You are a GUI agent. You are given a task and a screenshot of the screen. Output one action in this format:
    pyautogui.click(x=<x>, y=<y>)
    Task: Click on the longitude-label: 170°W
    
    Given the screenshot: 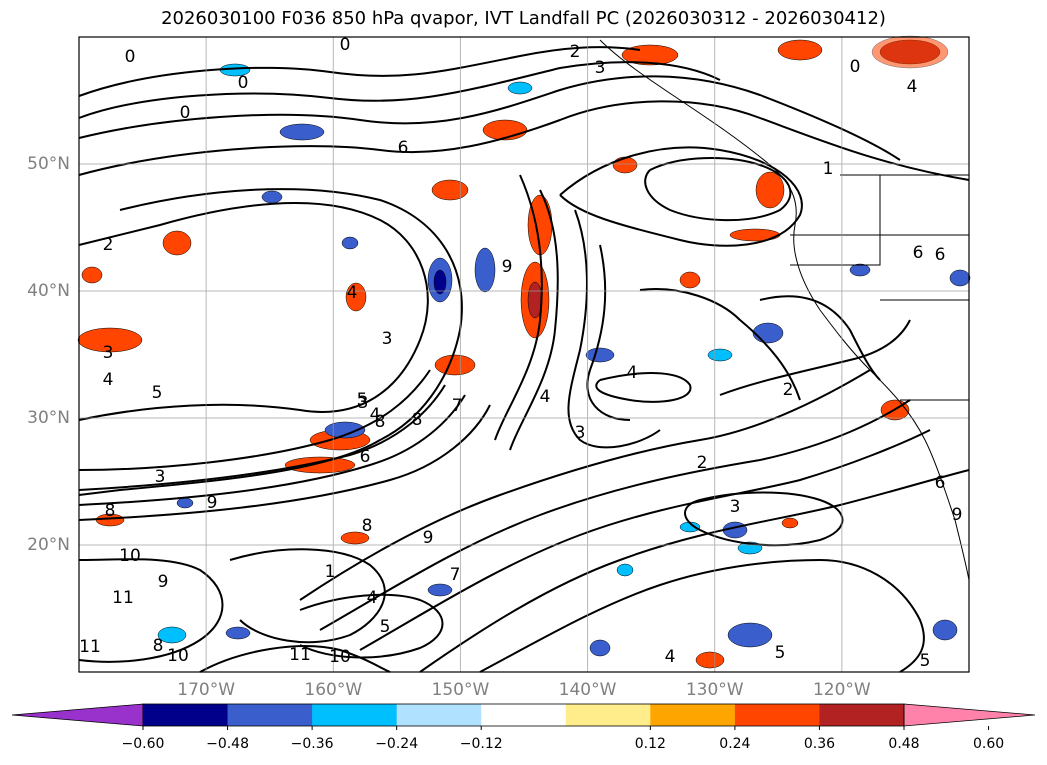 What is the action you would take?
    pyautogui.click(x=206, y=690)
    